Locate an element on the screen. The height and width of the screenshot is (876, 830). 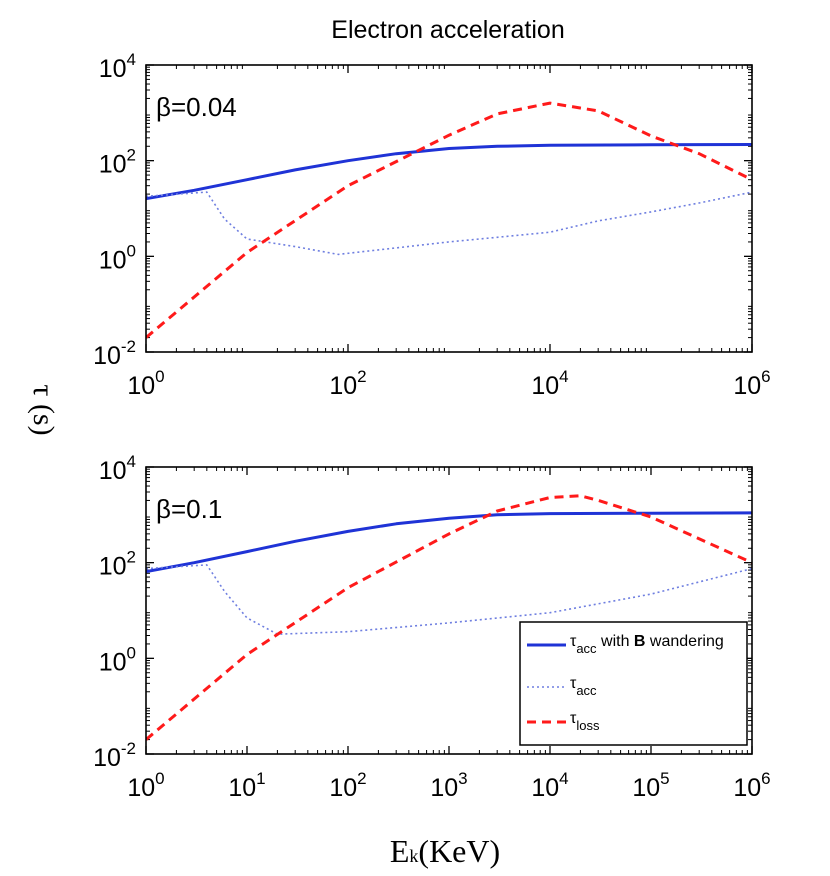
y-axis-label: τ (s) is located at coordinates (43, 409).